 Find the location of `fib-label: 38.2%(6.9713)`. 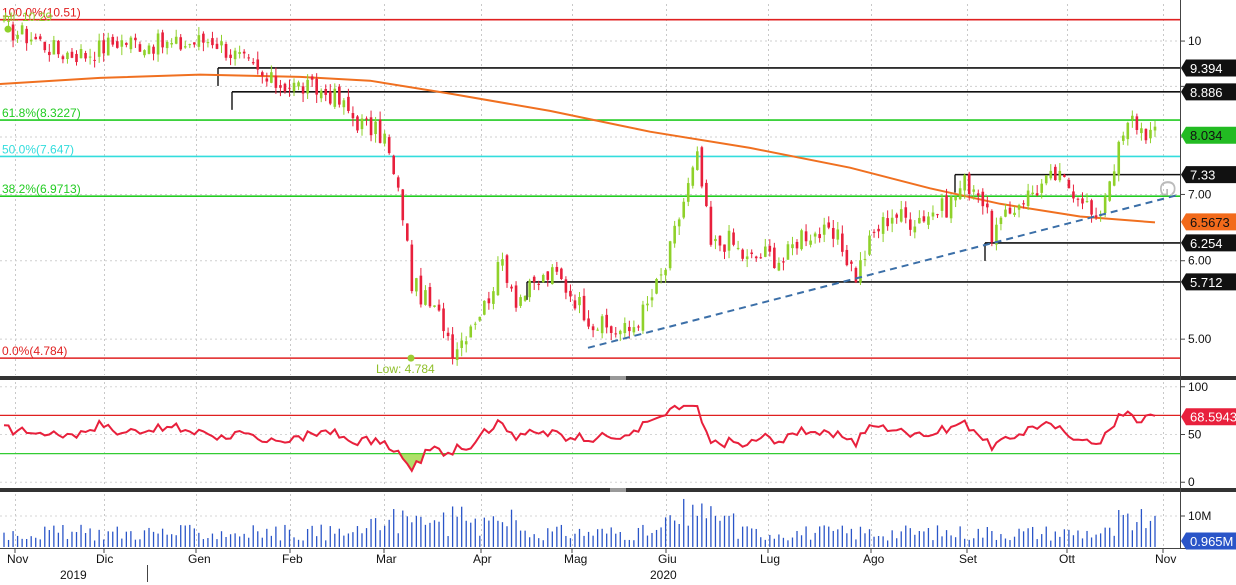

fib-label: 38.2%(6.9713) is located at coordinates (41, 189).